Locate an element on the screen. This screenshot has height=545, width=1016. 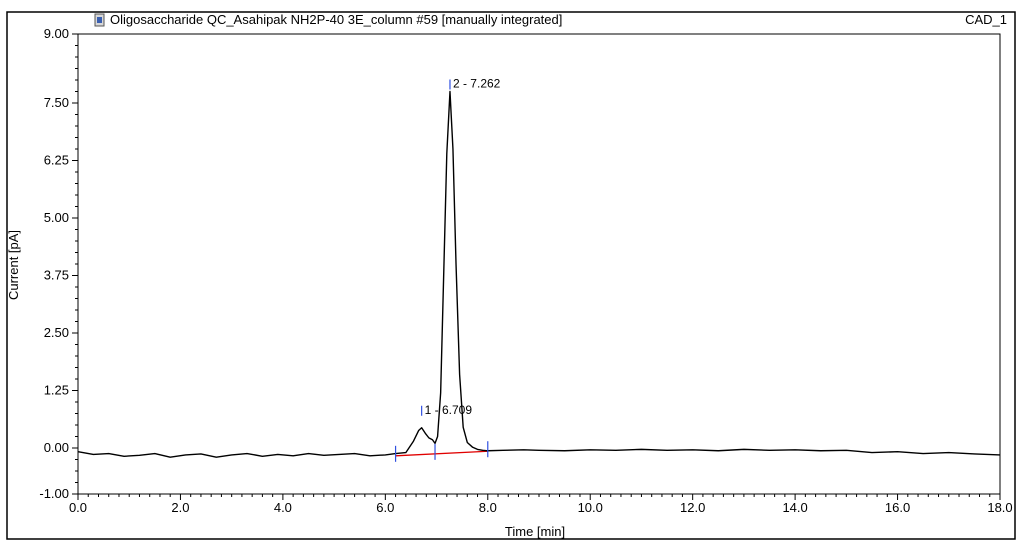
peak-label-2: 2 - 7.262 is located at coordinates (477, 84).